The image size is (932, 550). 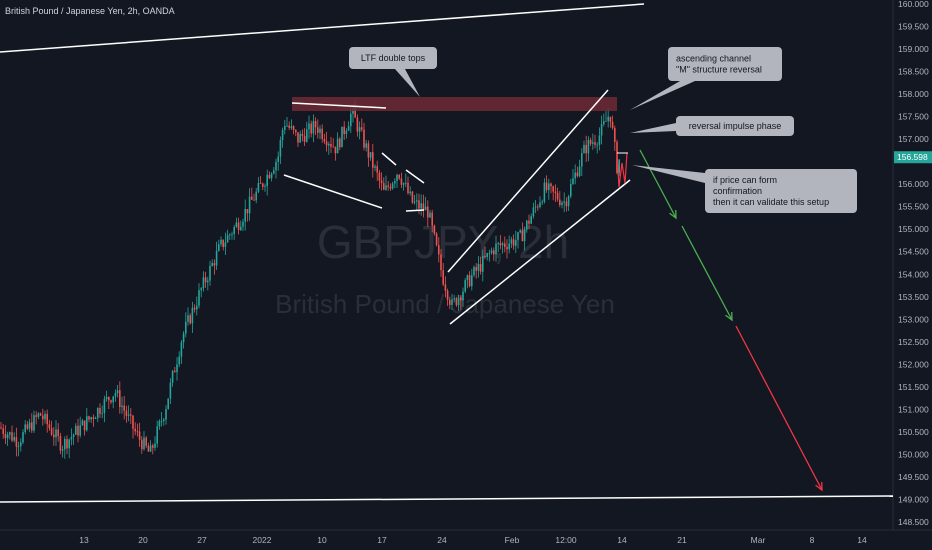 I want to click on flag-lower-line, so click(x=415, y=210).